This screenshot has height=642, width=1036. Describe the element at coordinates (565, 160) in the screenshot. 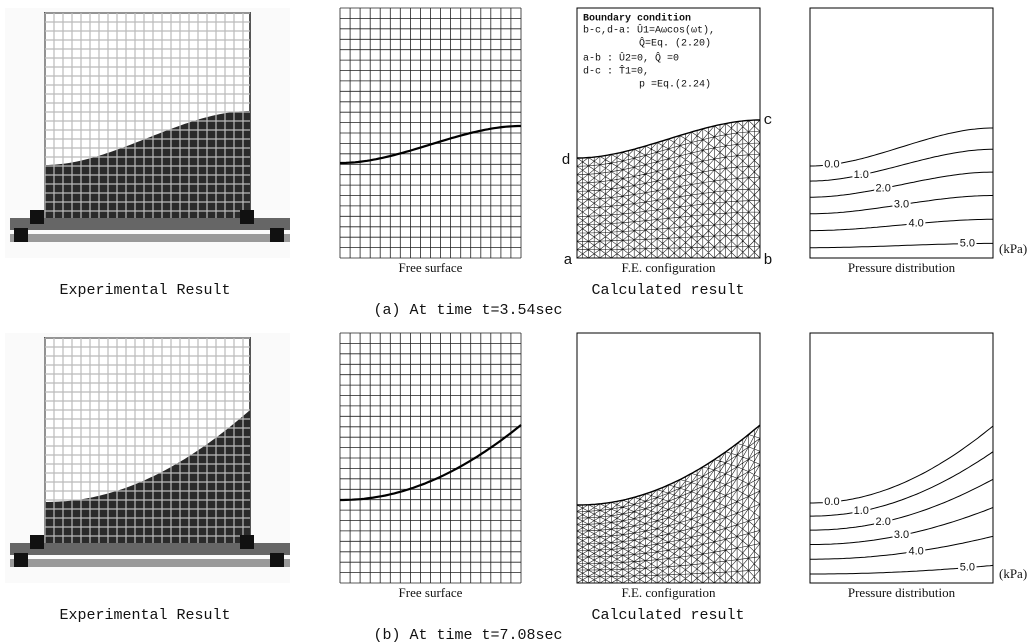

I see `corner-label: d` at that location.